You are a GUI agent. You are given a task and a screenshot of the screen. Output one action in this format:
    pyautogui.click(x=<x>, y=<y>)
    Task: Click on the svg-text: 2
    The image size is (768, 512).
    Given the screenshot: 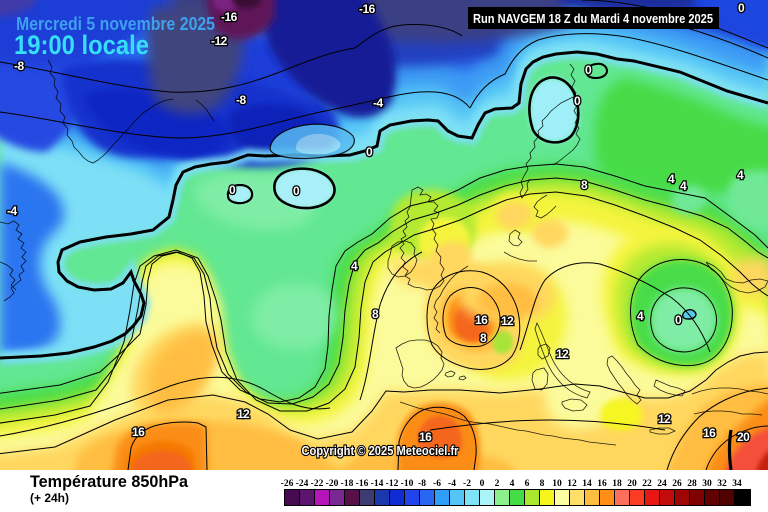 What is the action you would take?
    pyautogui.click(x=497, y=484)
    